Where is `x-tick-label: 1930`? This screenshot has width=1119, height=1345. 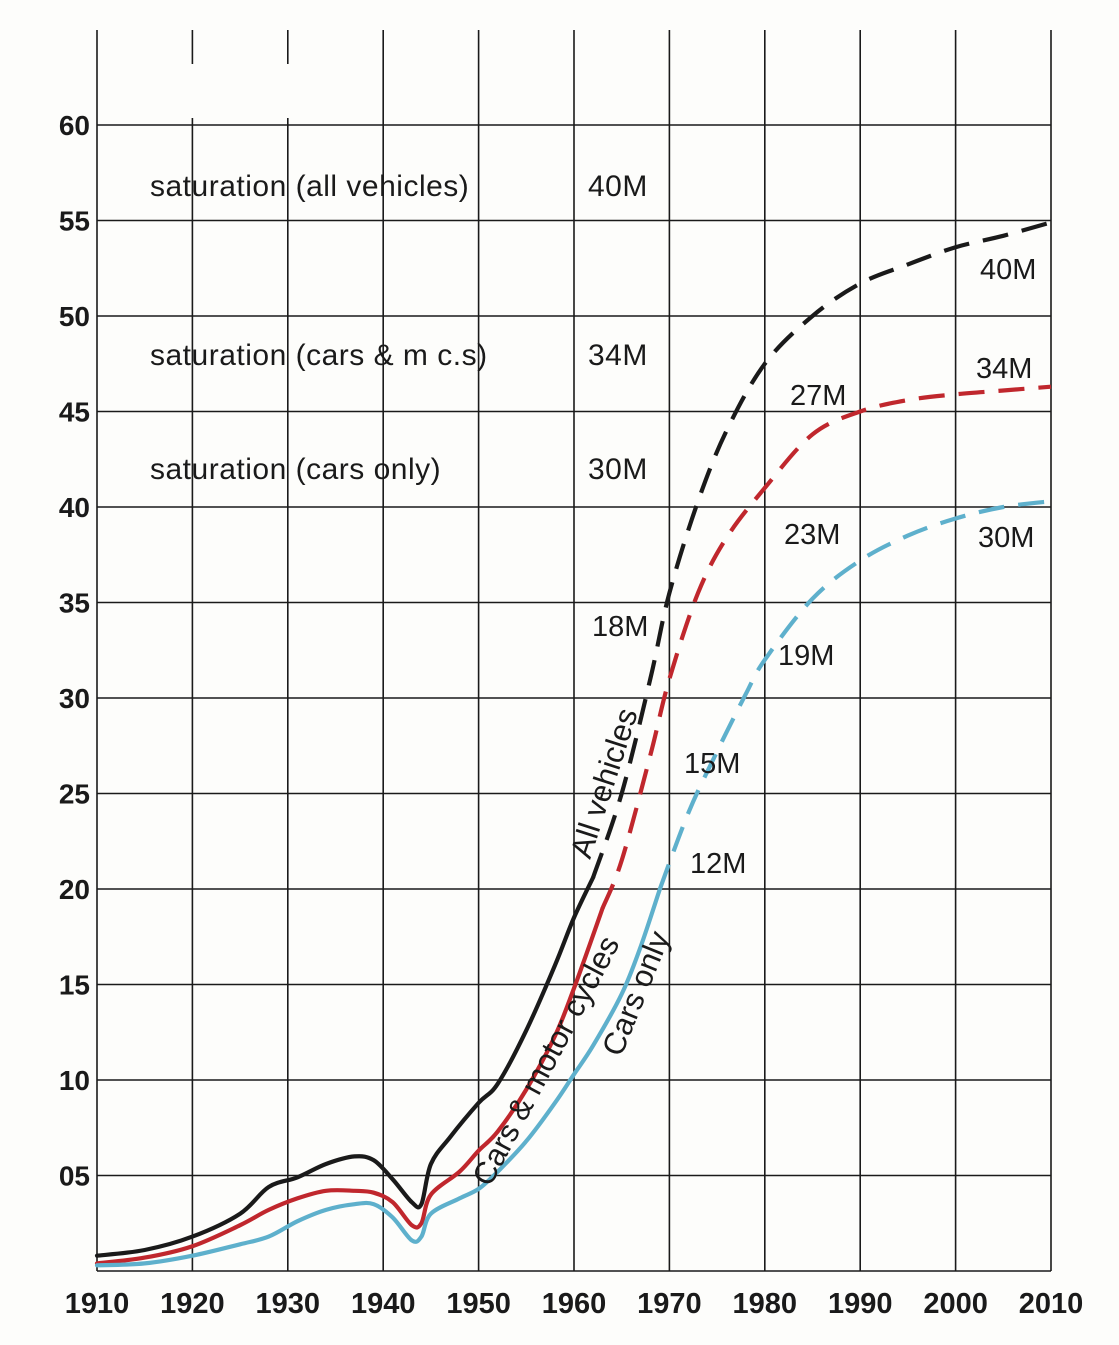
x-tick-label: 1930 is located at coordinates (288, 1304).